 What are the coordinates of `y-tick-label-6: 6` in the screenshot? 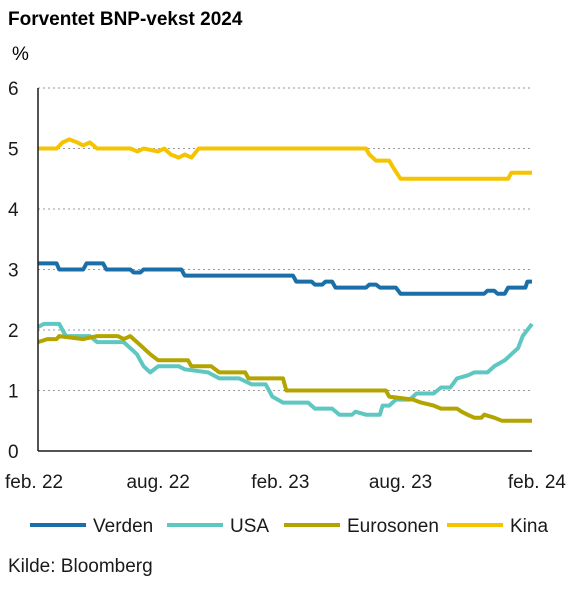 It's located at (13, 89).